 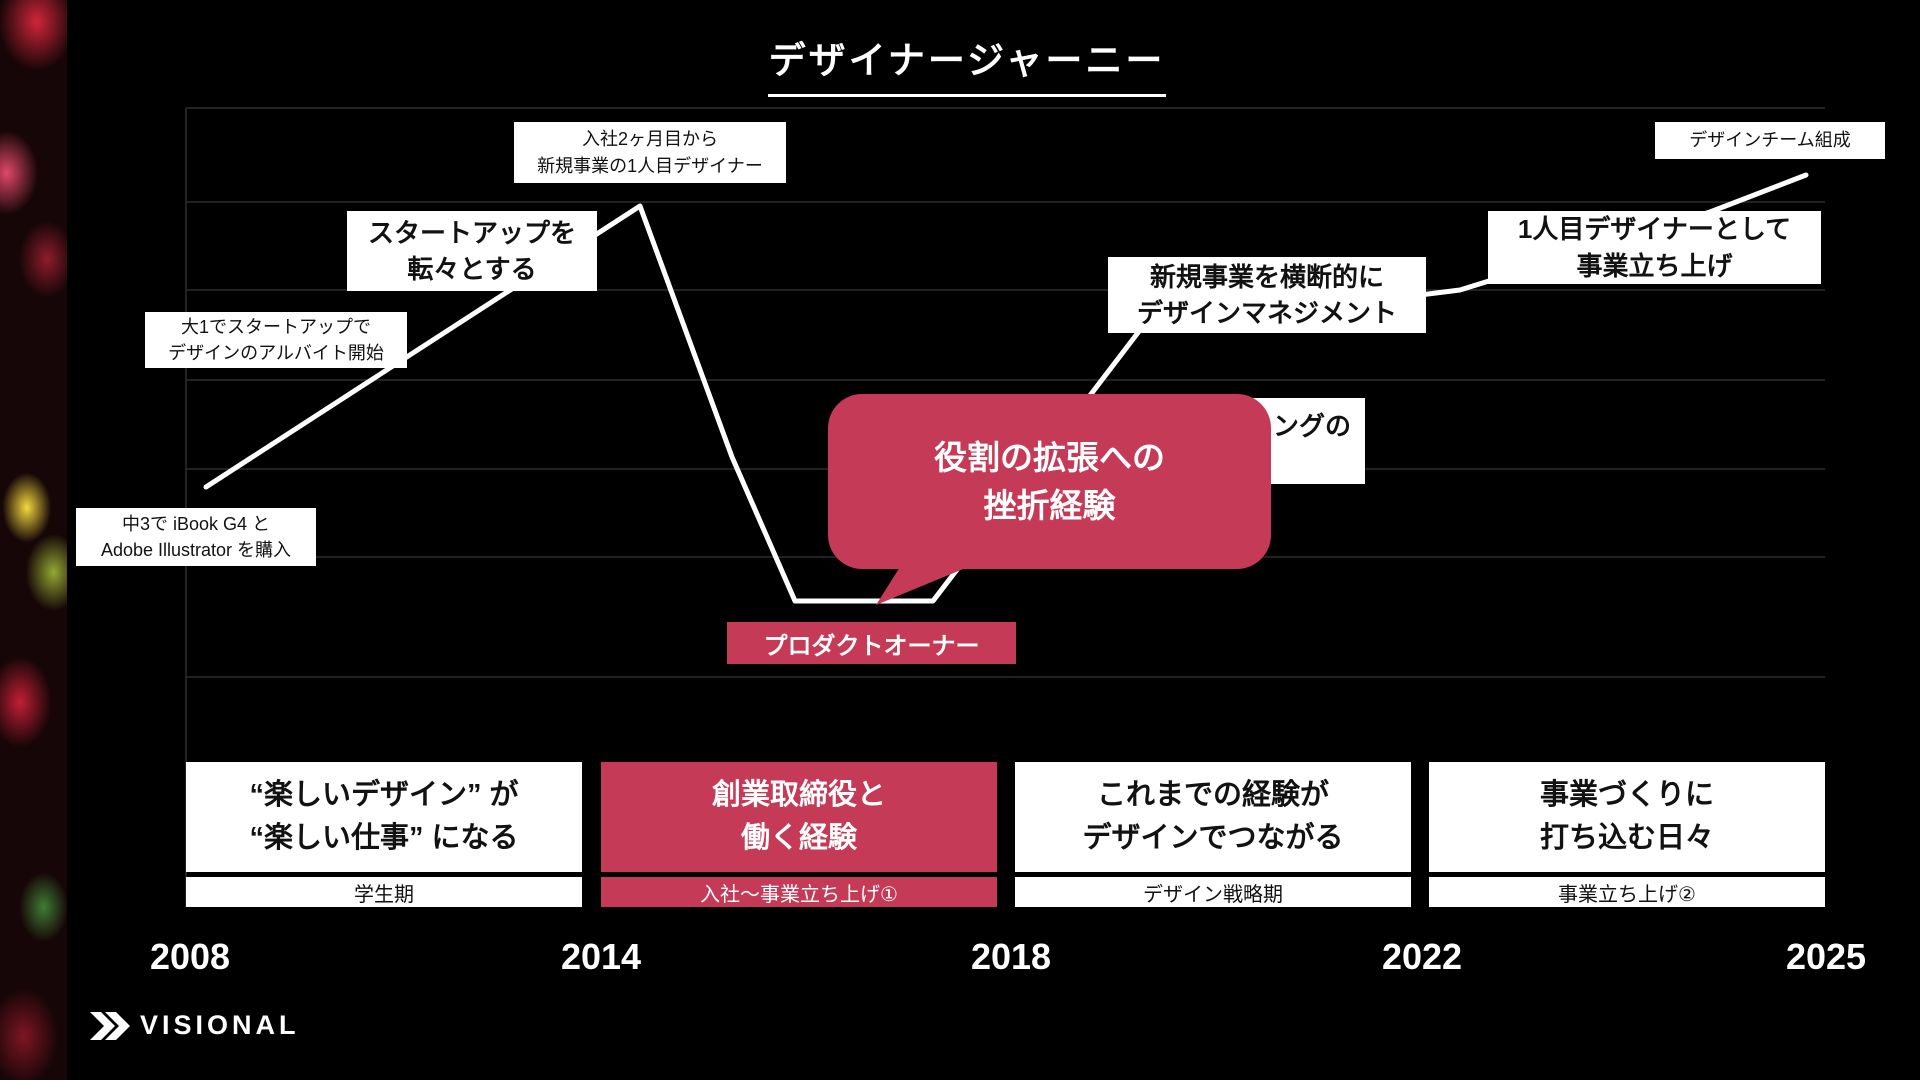 I want to click on annotation-text: 1人目デザイナーとして 事業立ち上げ, so click(x=1654, y=247).